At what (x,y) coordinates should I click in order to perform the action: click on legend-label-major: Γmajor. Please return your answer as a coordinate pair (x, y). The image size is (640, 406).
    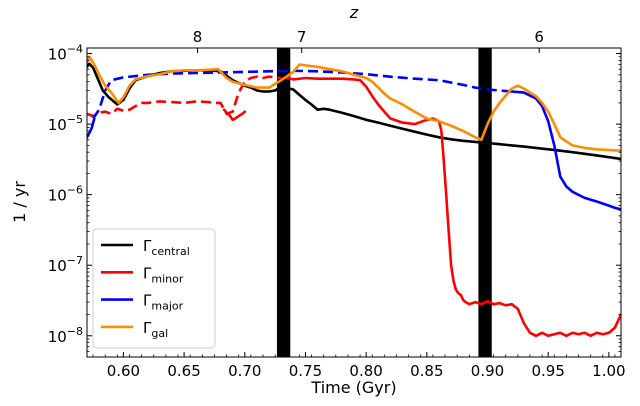
    Looking at the image, I should click on (163, 302).